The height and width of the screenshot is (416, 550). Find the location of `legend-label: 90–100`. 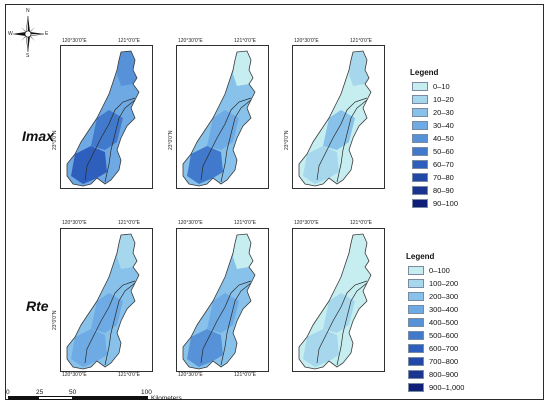

legend-label: 90–100 is located at coordinates (446, 203).